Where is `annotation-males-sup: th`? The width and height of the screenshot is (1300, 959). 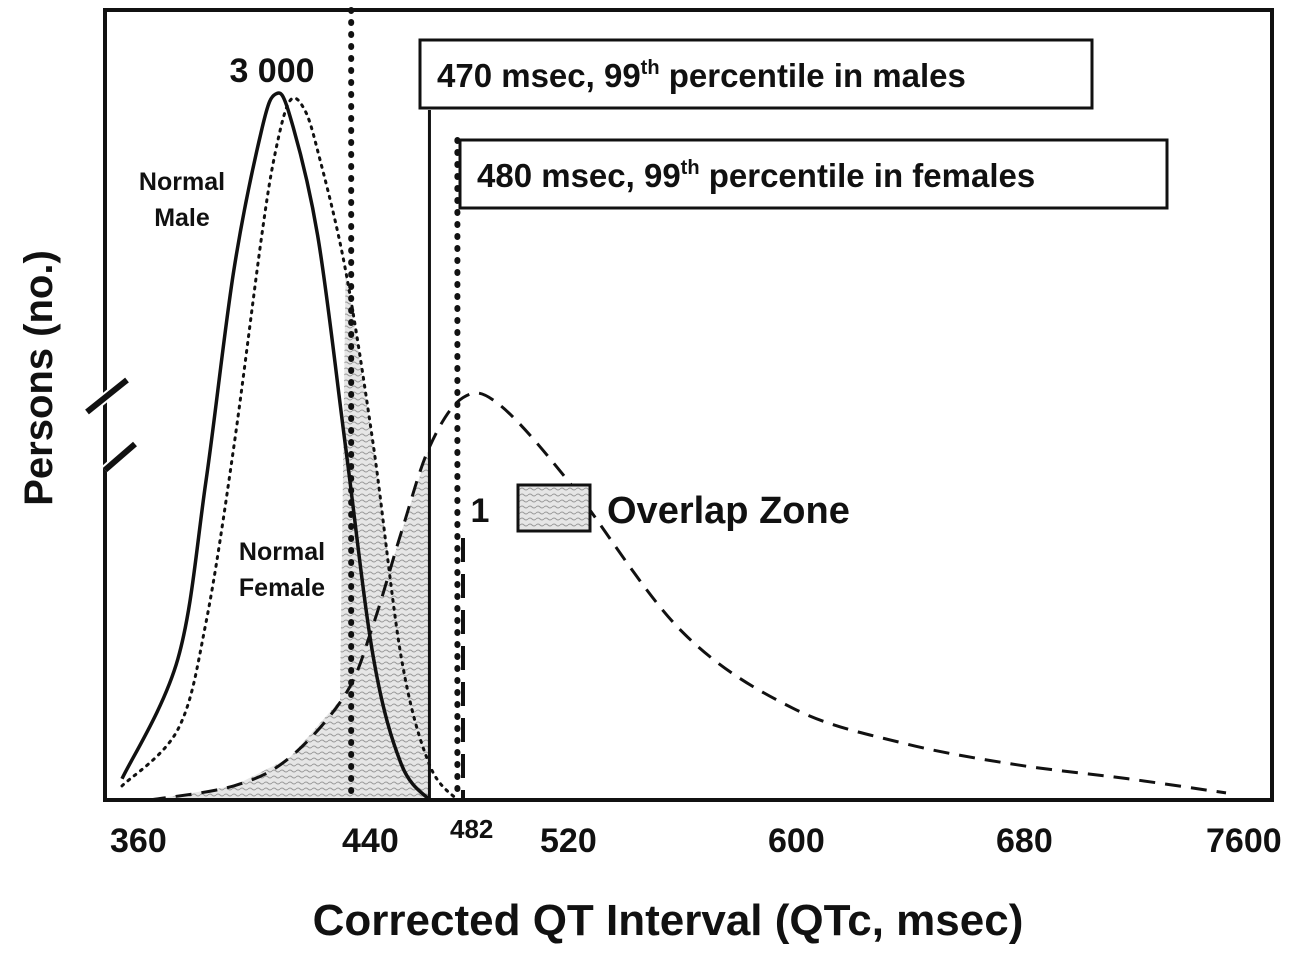 annotation-males-sup: th is located at coordinates (650, 68).